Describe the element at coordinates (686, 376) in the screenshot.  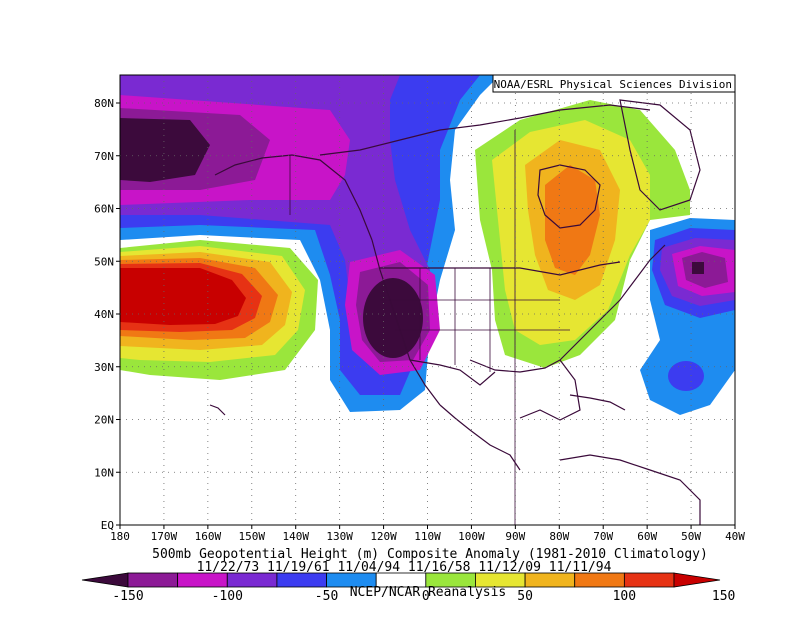
I see `neg-band-lightblue-atlantic-south` at that location.